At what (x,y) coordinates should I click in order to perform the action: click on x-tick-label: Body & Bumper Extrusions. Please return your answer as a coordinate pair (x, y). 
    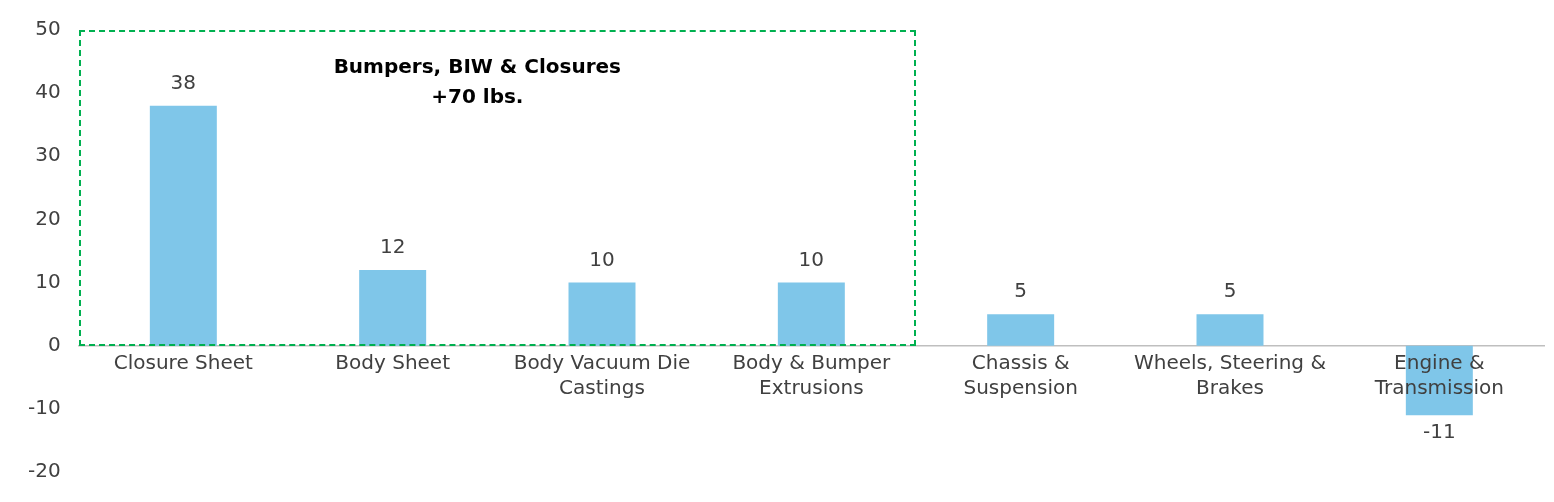
    Looking at the image, I should click on (812, 374).